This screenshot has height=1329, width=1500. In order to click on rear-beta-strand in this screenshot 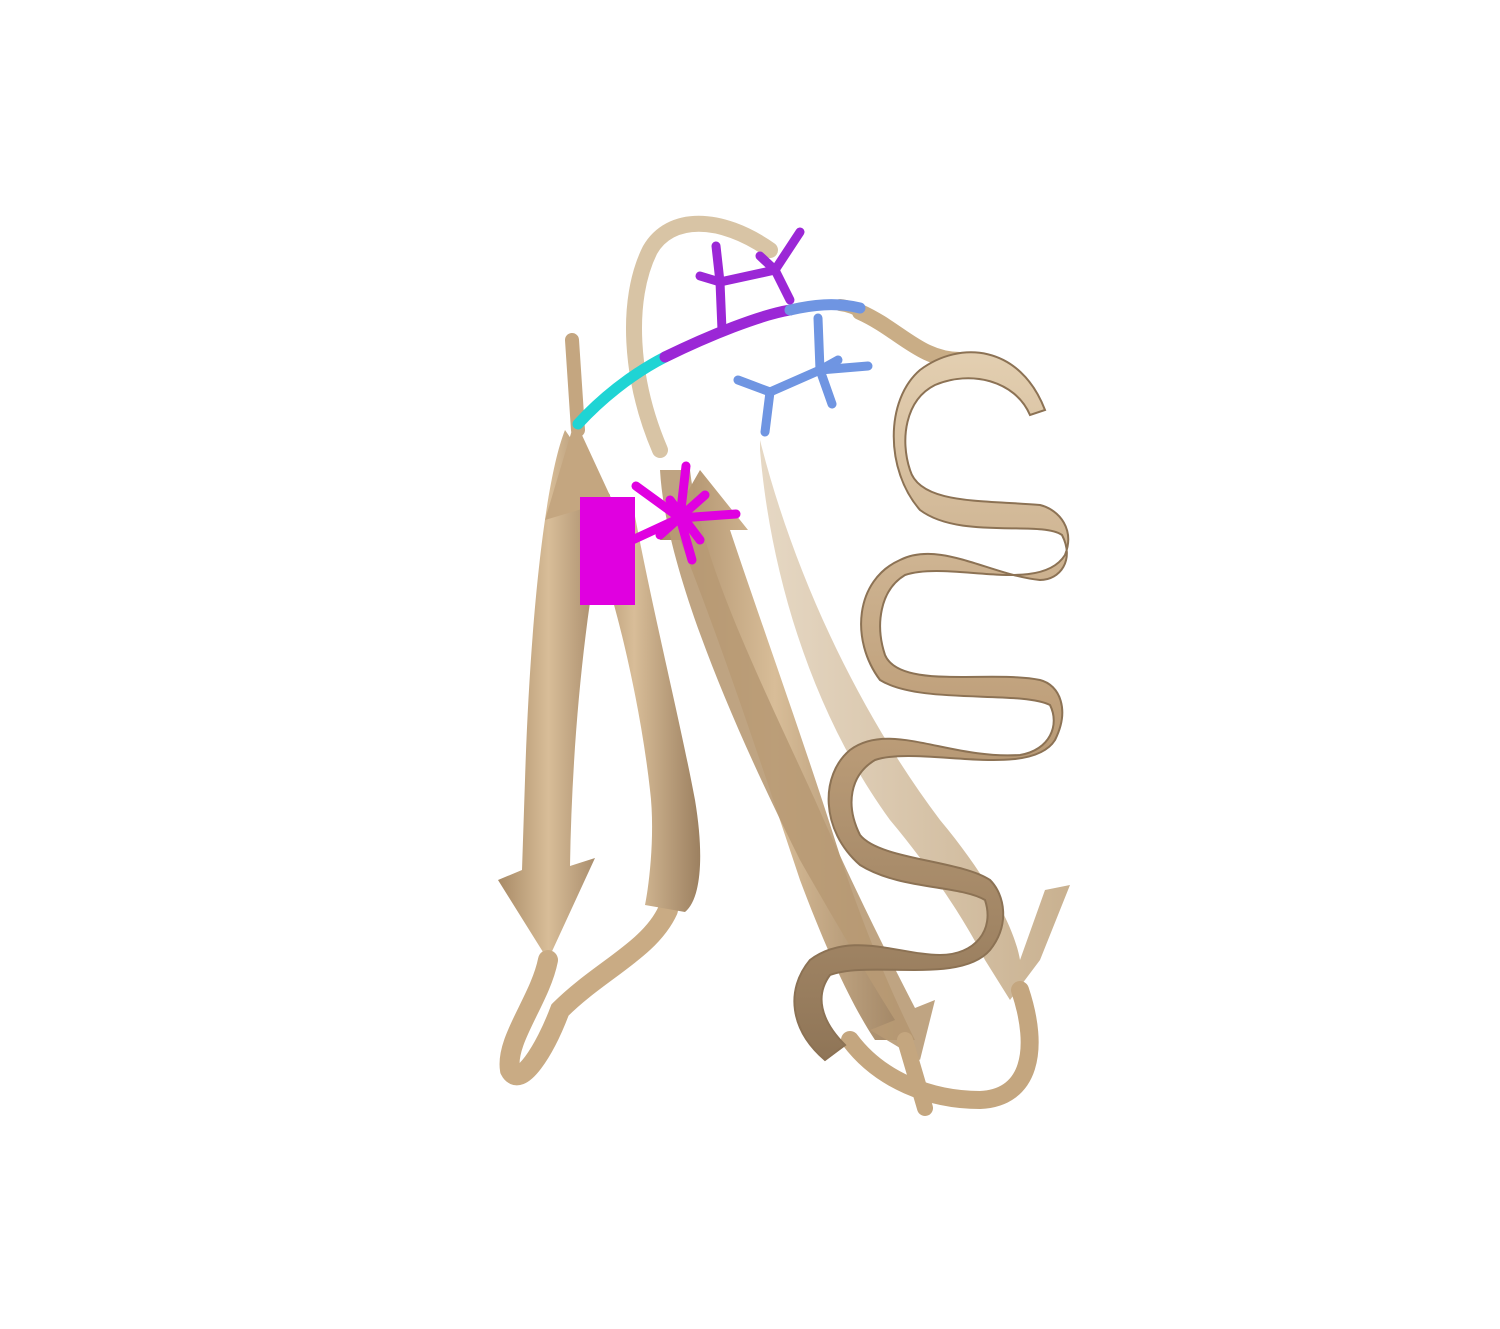, I will do `click(915, 720)`.